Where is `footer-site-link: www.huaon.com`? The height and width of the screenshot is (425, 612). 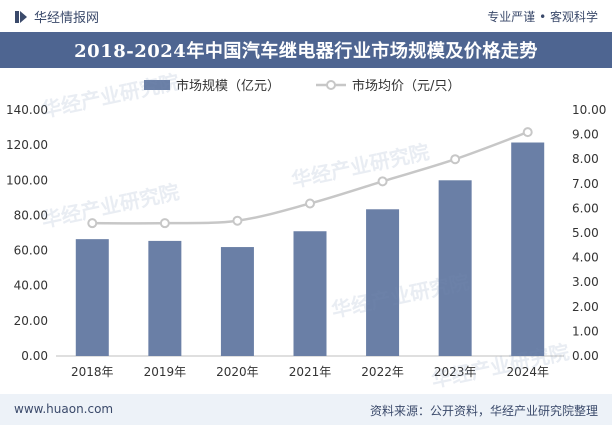 footer-site-link: www.huaon.com is located at coordinates (64, 409).